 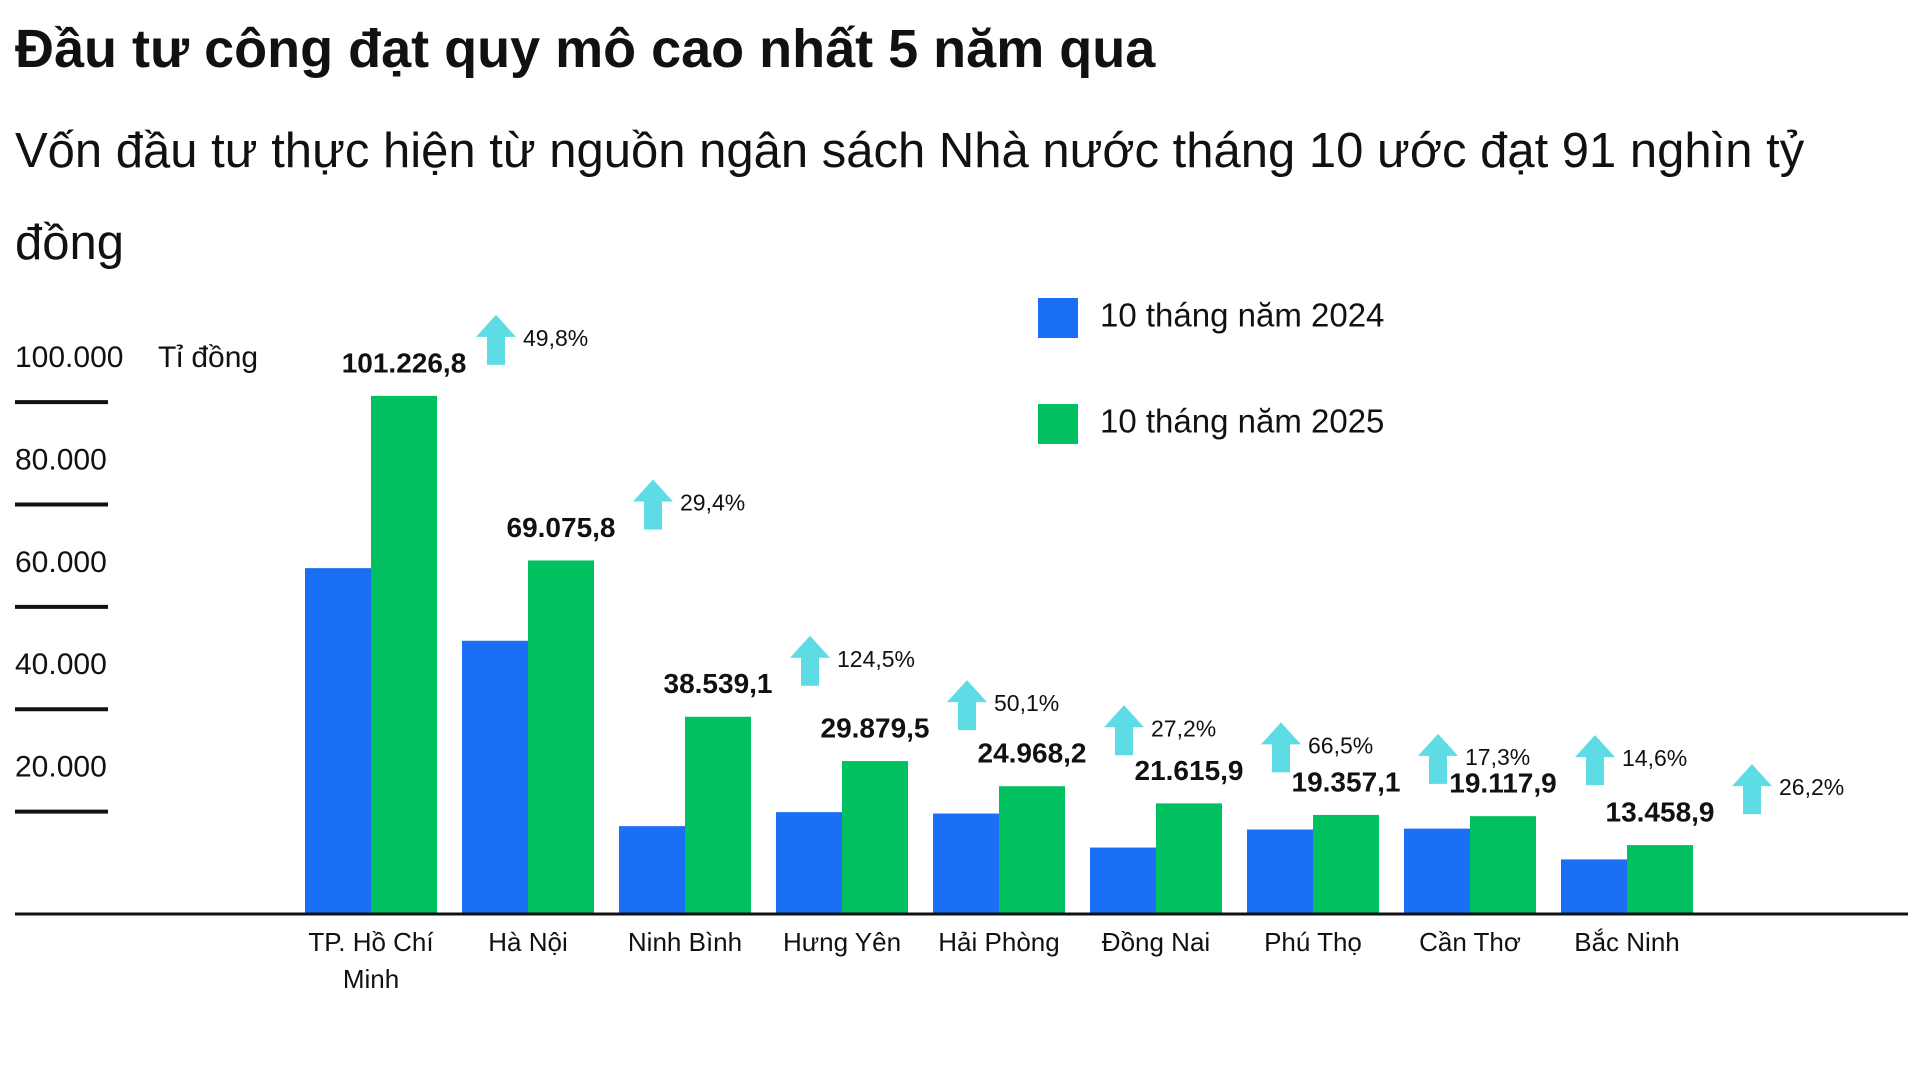 What do you see at coordinates (1654, 758) in the screenshot?
I see `growth-label: 14,6%` at bounding box center [1654, 758].